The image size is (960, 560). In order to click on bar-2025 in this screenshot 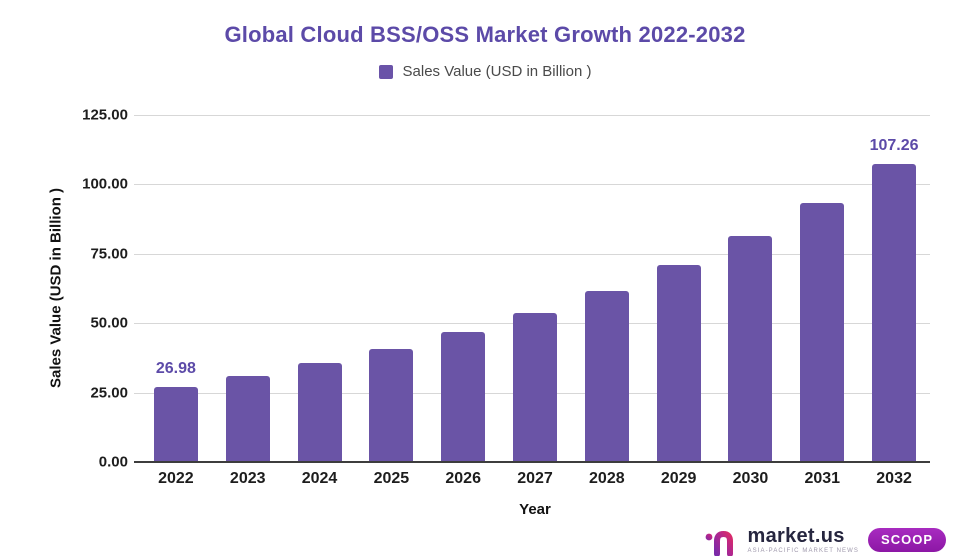, I will do `click(391, 405)`.